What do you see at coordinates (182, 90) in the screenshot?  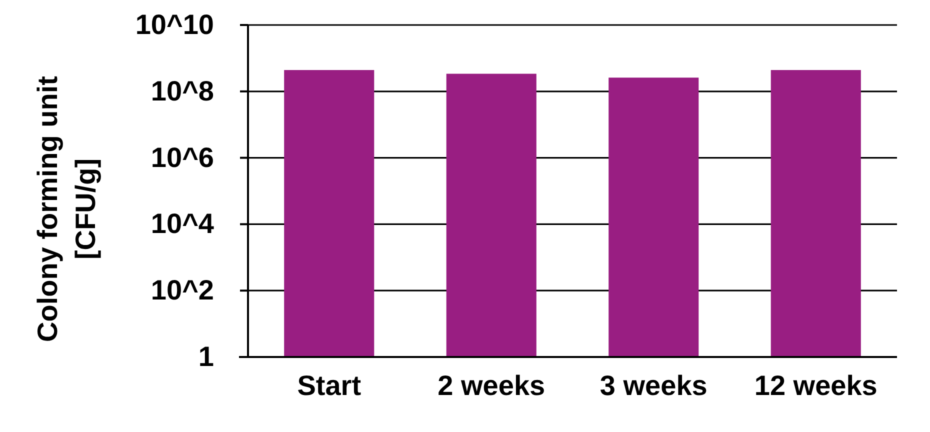 I see `y-tick-label: 10^8` at bounding box center [182, 90].